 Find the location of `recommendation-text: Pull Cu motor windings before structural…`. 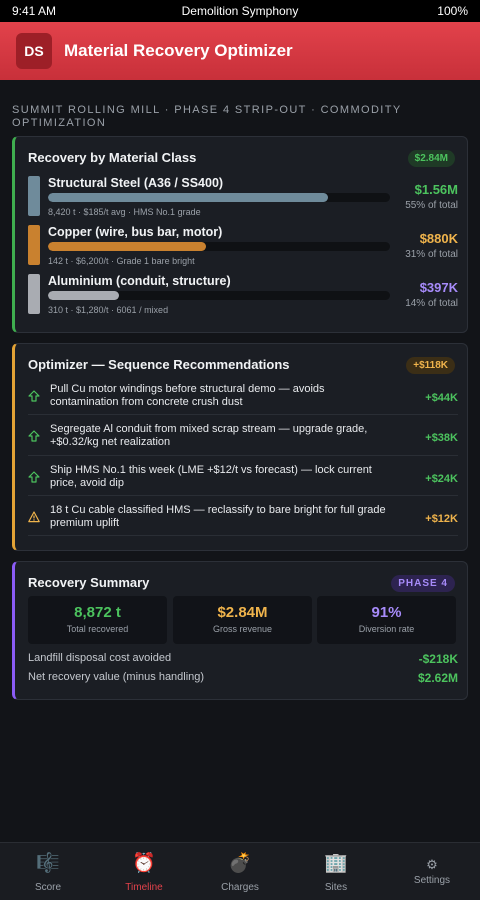

recommendation-text: Pull Cu motor windings before structural… is located at coordinates (187, 395).